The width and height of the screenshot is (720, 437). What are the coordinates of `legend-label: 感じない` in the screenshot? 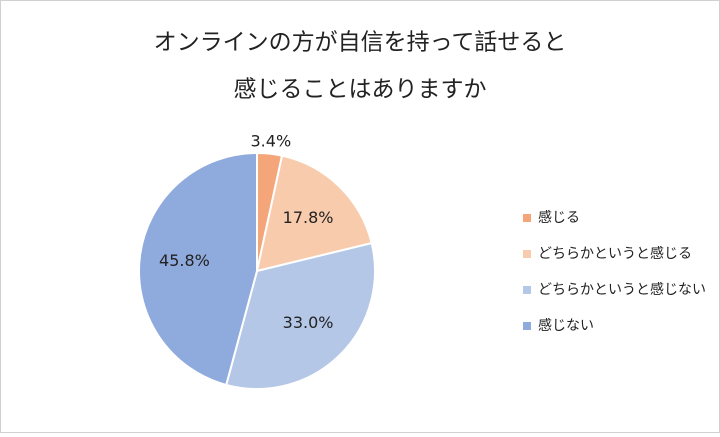 It's located at (566, 325).